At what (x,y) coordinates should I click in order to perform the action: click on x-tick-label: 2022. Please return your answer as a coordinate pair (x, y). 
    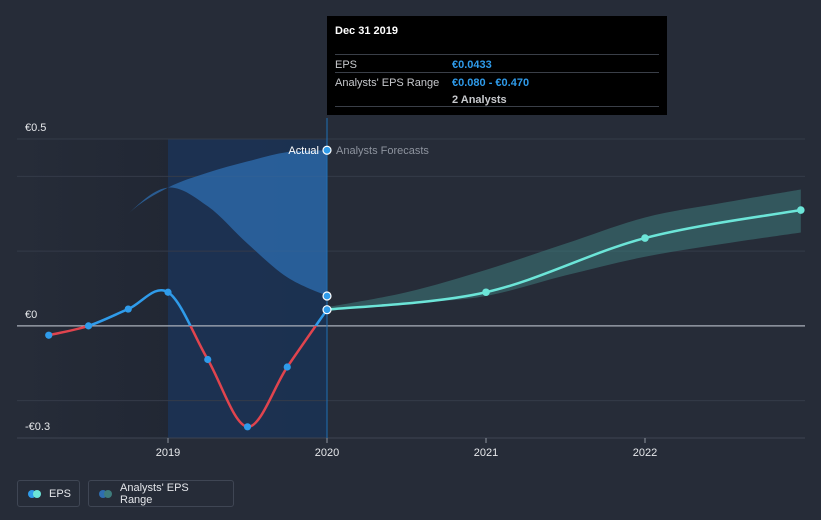
    Looking at the image, I should click on (645, 453).